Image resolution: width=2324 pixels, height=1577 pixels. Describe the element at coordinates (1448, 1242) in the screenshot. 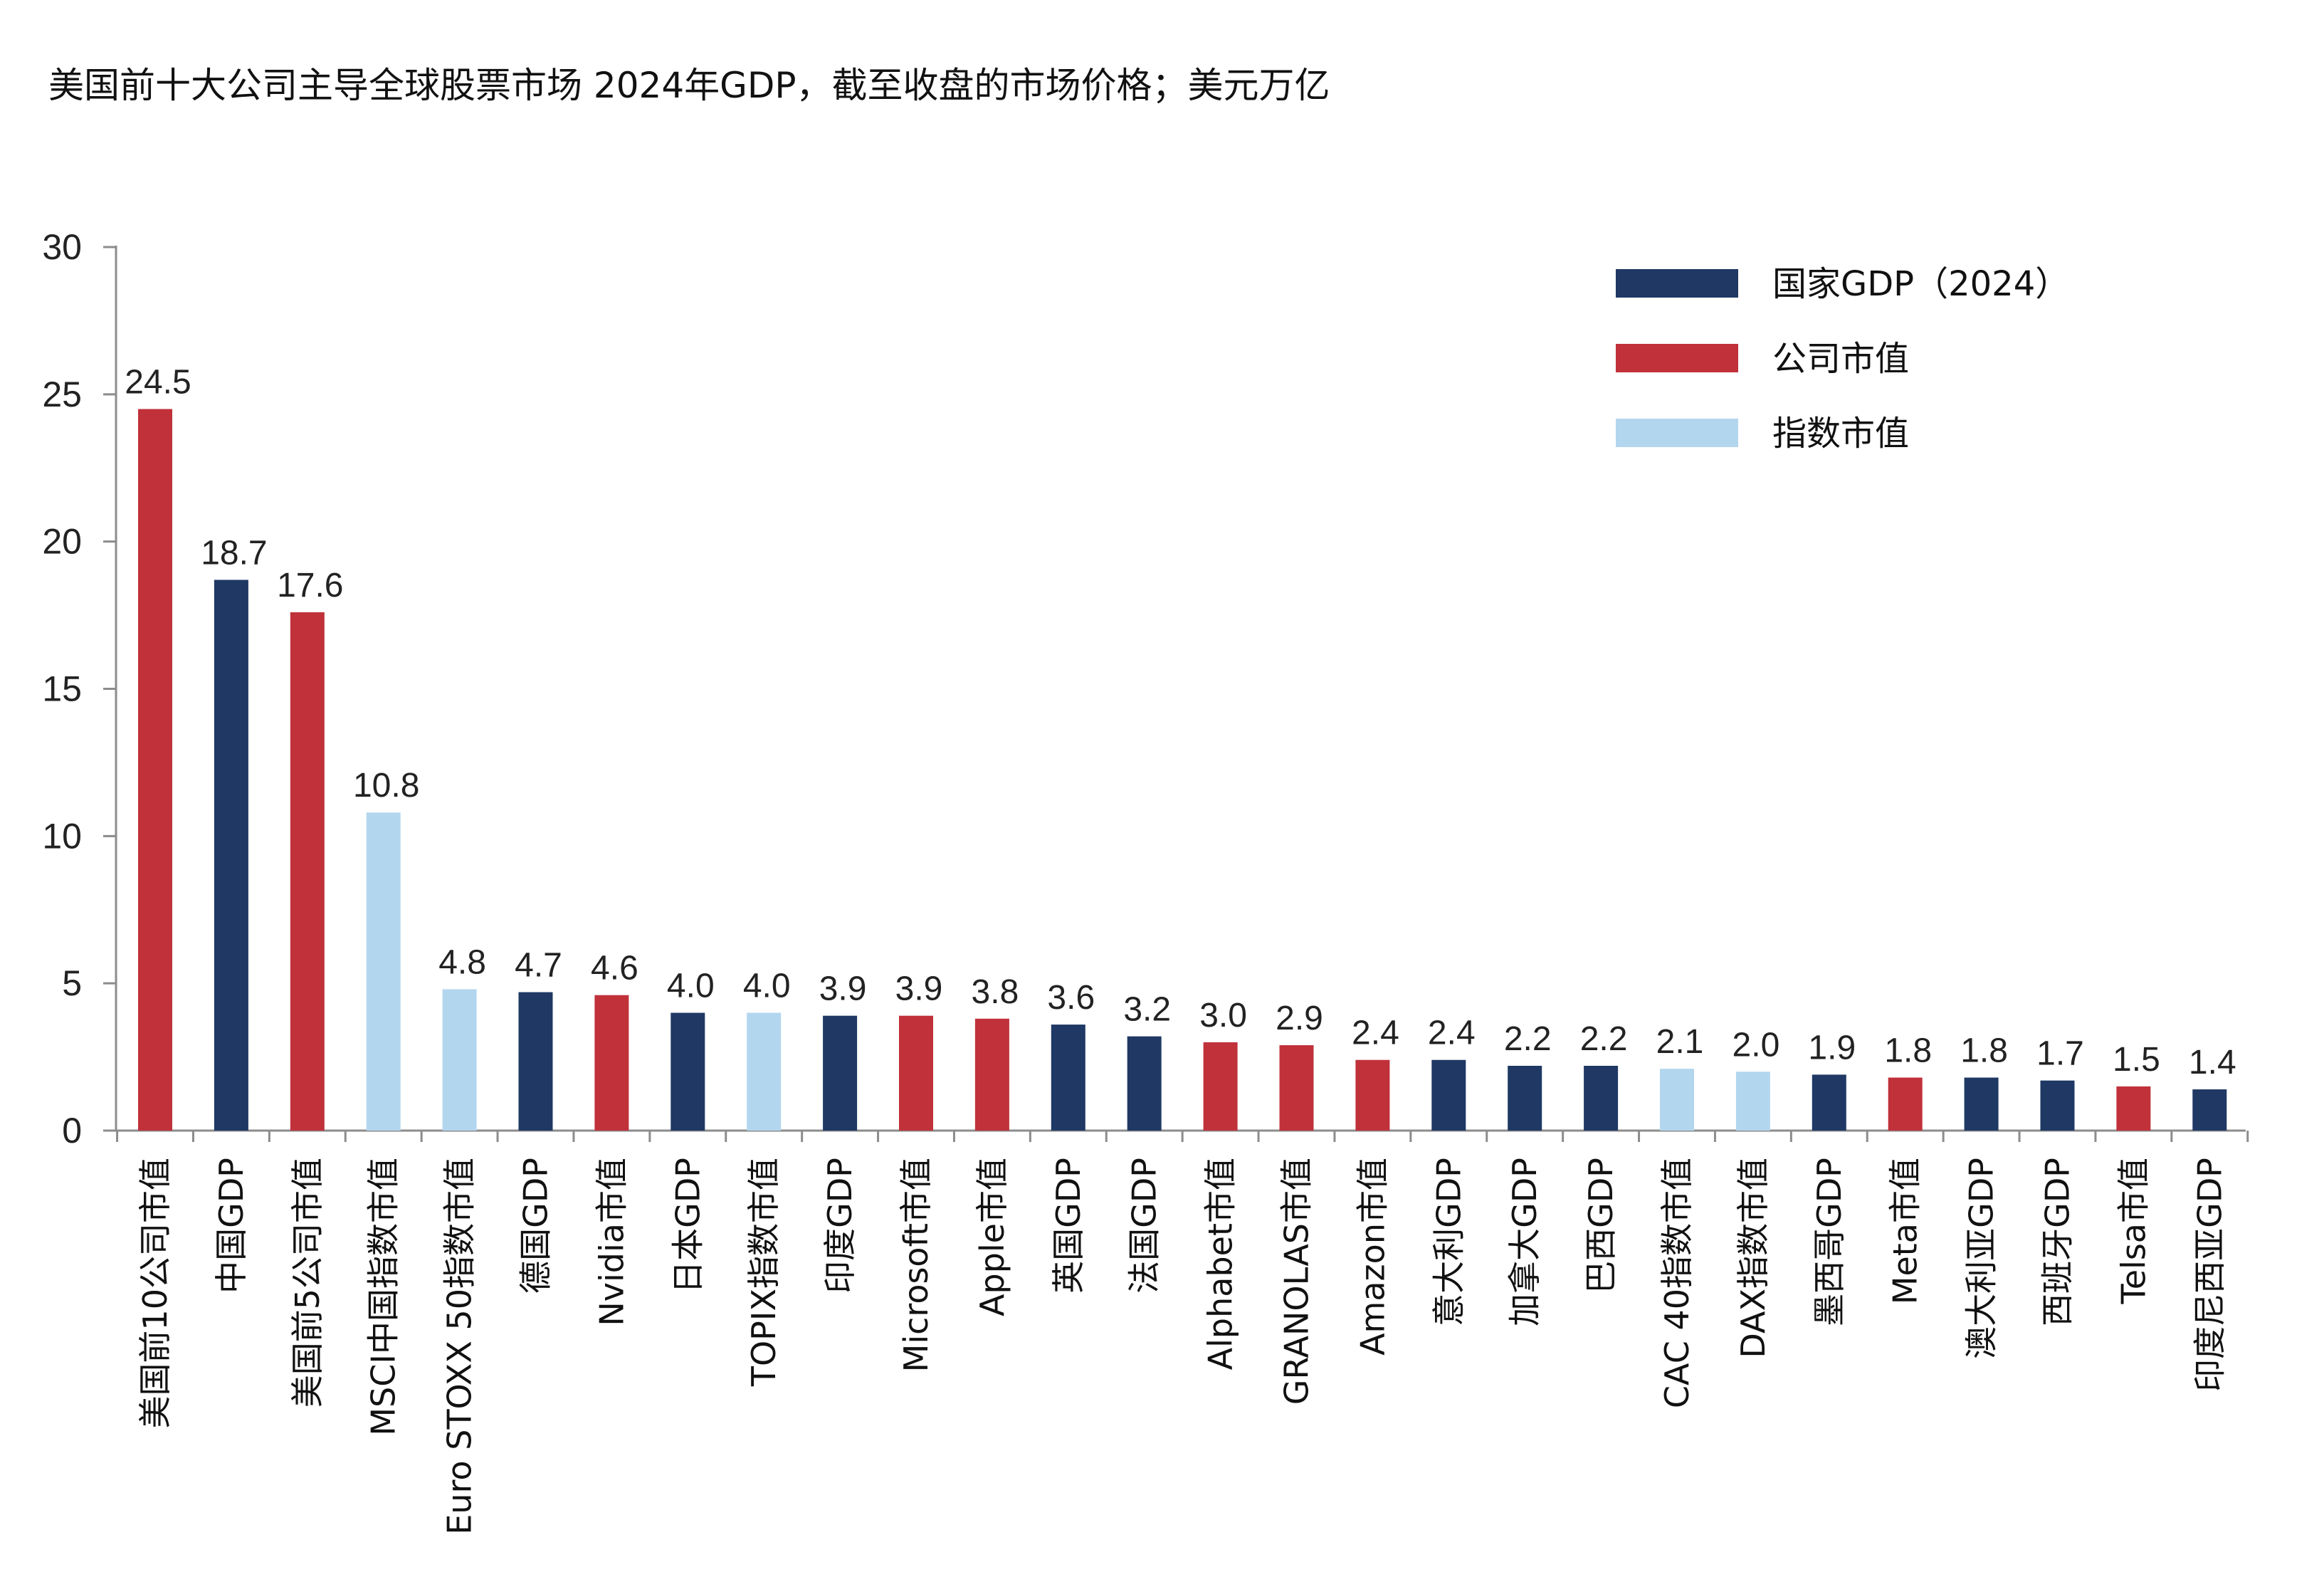

I see `category-label: 意大利GDP` at that location.